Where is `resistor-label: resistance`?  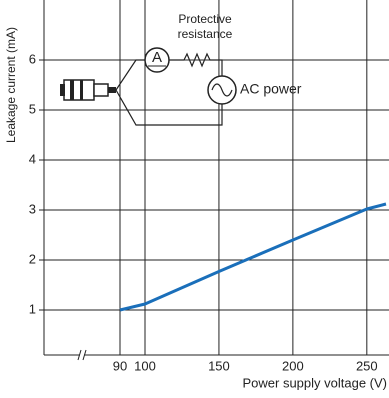
resistor-label: resistance is located at coordinates (205, 34).